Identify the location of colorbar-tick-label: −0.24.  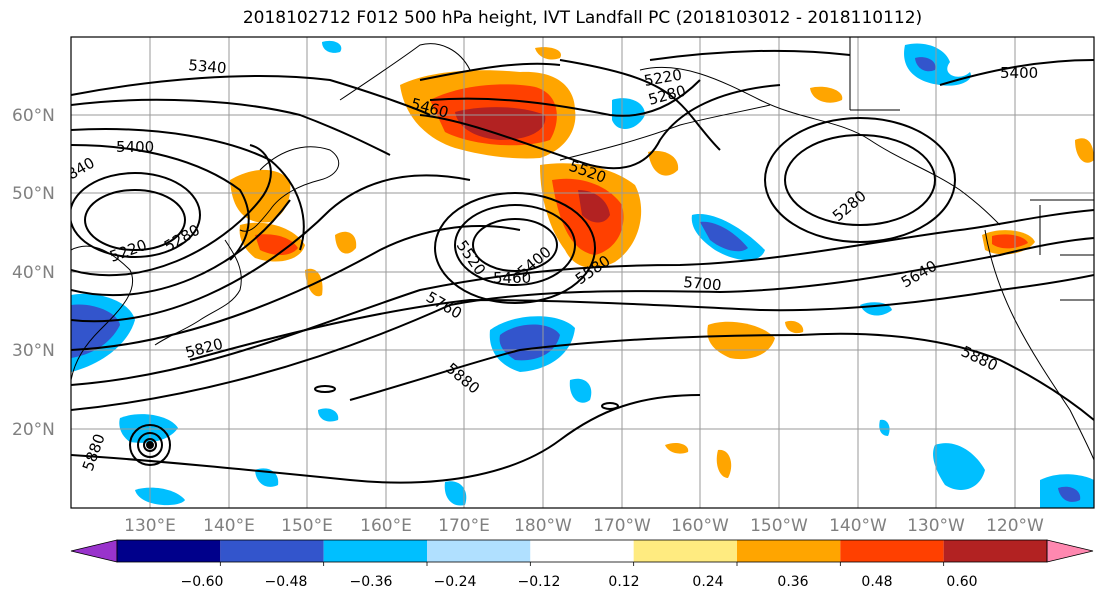
(455, 582).